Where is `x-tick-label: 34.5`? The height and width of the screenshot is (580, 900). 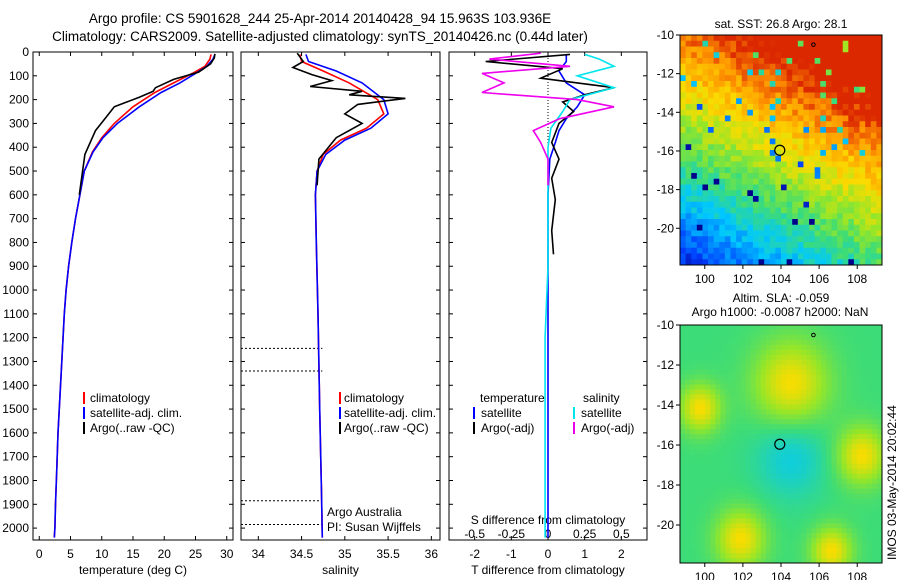 x-tick-label: 34.5 is located at coordinates (302, 554).